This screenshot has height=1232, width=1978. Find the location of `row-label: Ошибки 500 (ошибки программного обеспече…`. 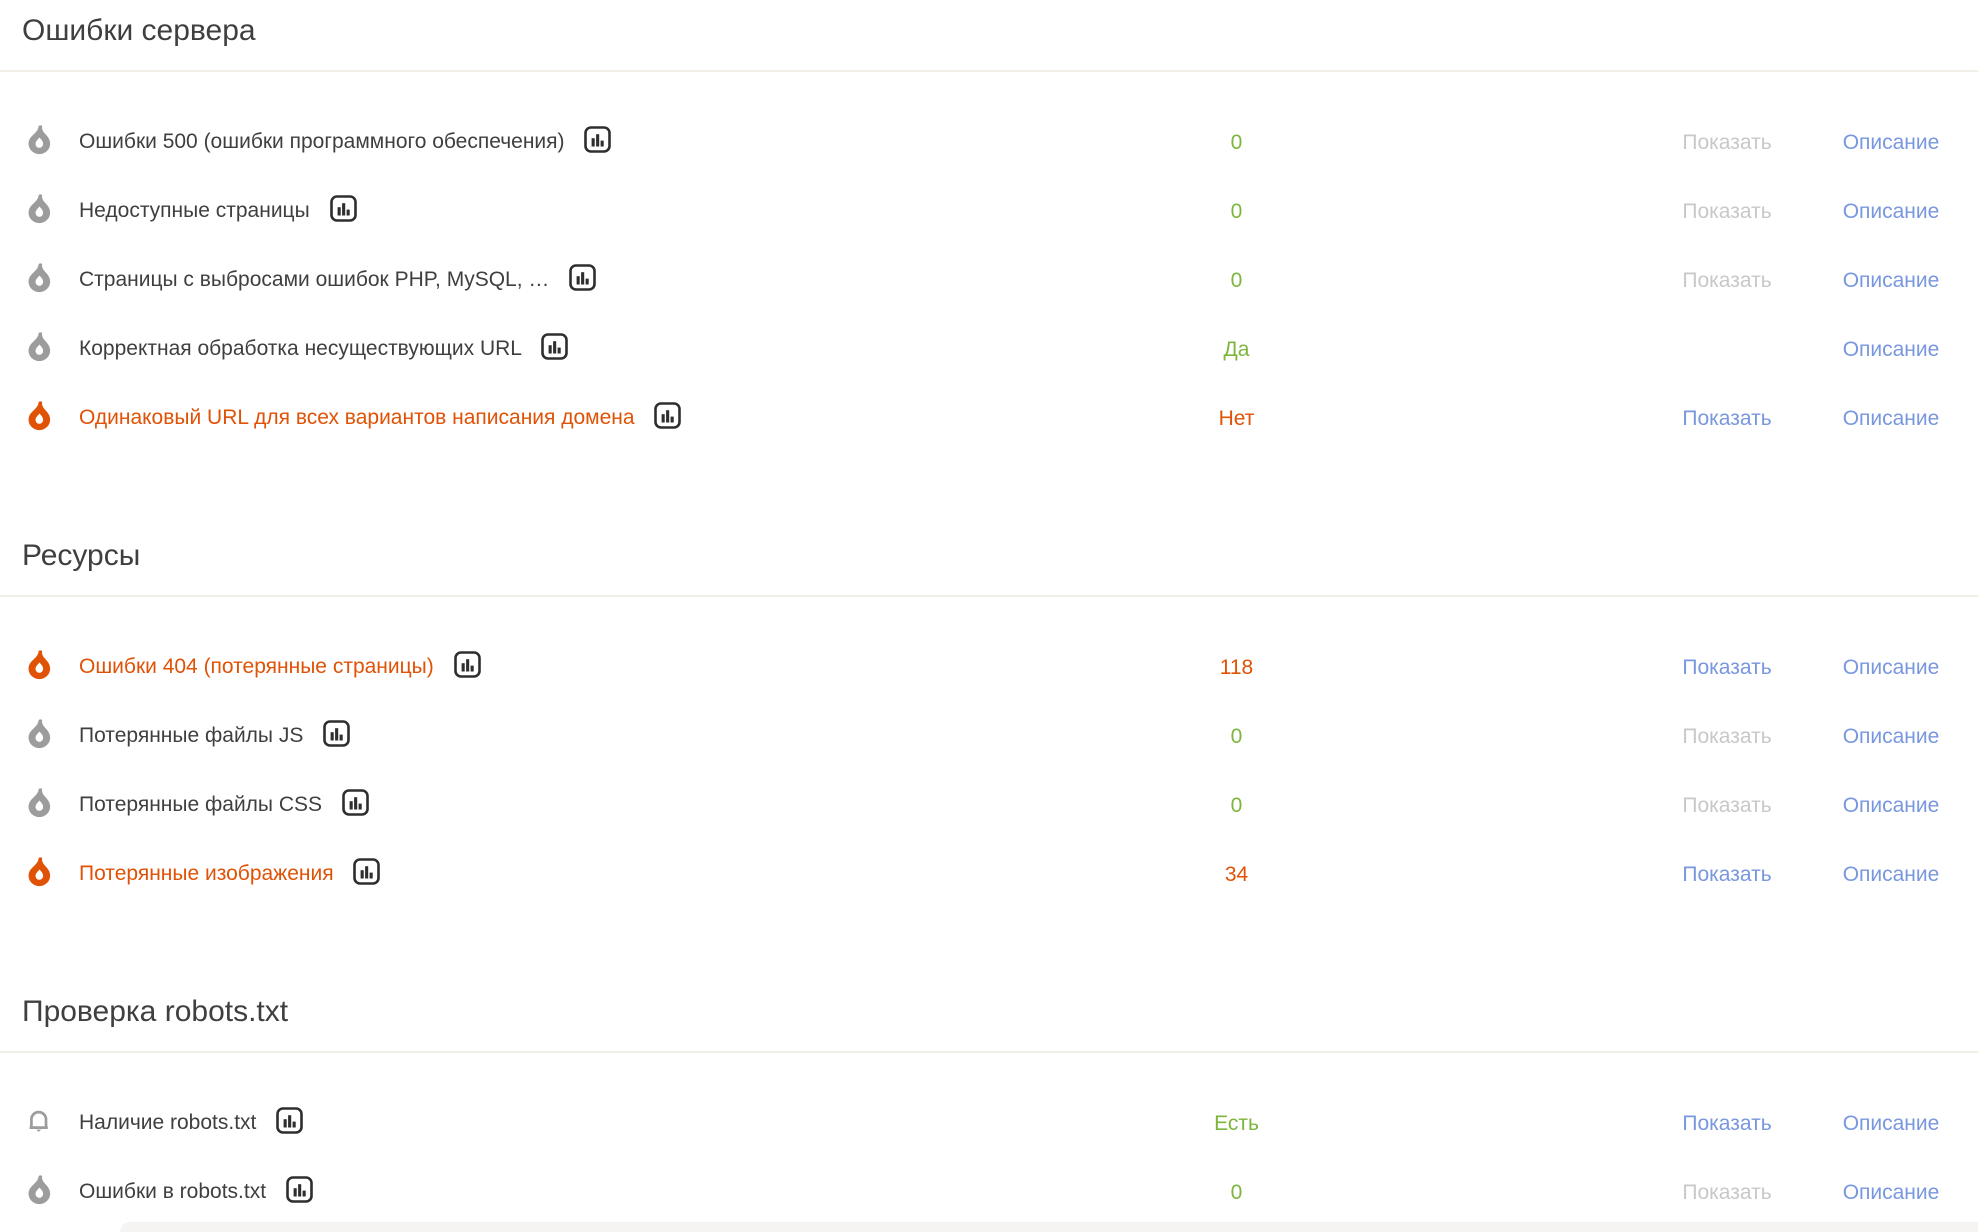

row-label: Ошибки 500 (ошибки программного обеспече… is located at coordinates (322, 141).